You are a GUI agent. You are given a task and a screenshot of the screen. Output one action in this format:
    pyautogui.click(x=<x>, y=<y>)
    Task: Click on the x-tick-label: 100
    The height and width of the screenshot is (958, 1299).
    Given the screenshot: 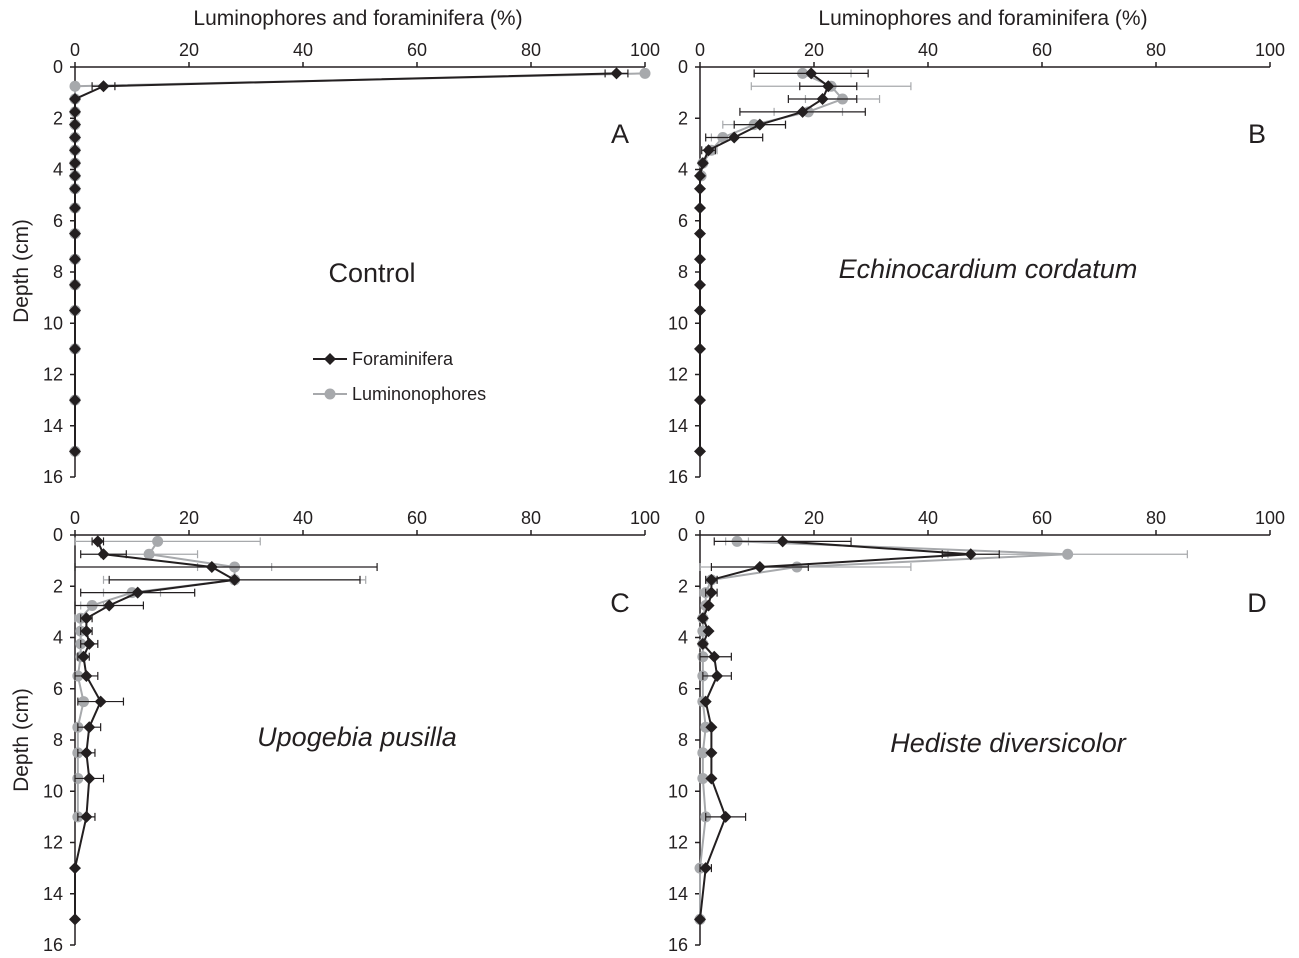 What is the action you would take?
    pyautogui.click(x=1270, y=518)
    